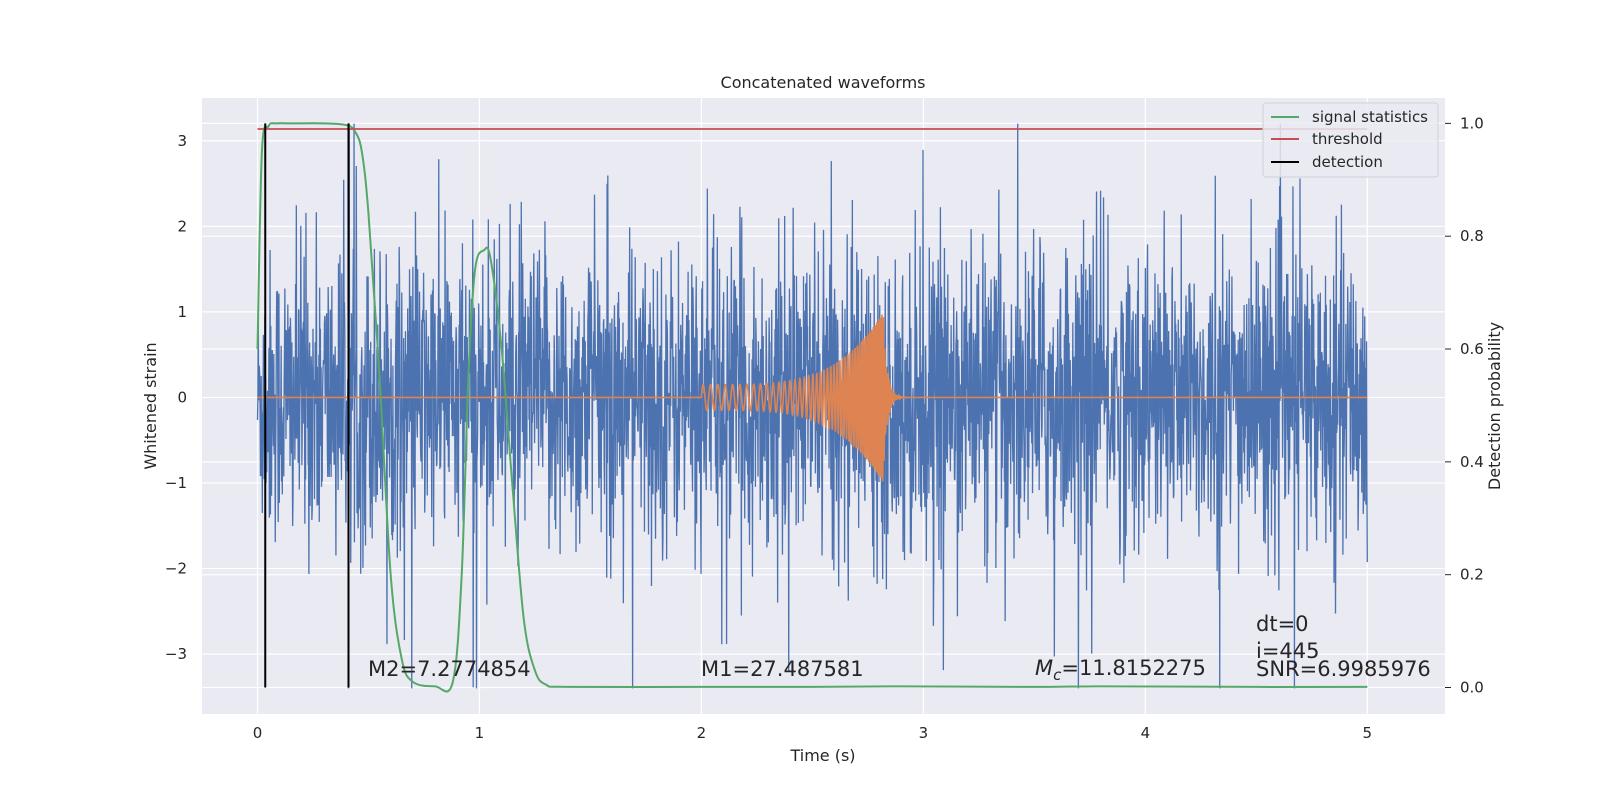  I want to click on y-tick-label: 3, so click(182, 141).